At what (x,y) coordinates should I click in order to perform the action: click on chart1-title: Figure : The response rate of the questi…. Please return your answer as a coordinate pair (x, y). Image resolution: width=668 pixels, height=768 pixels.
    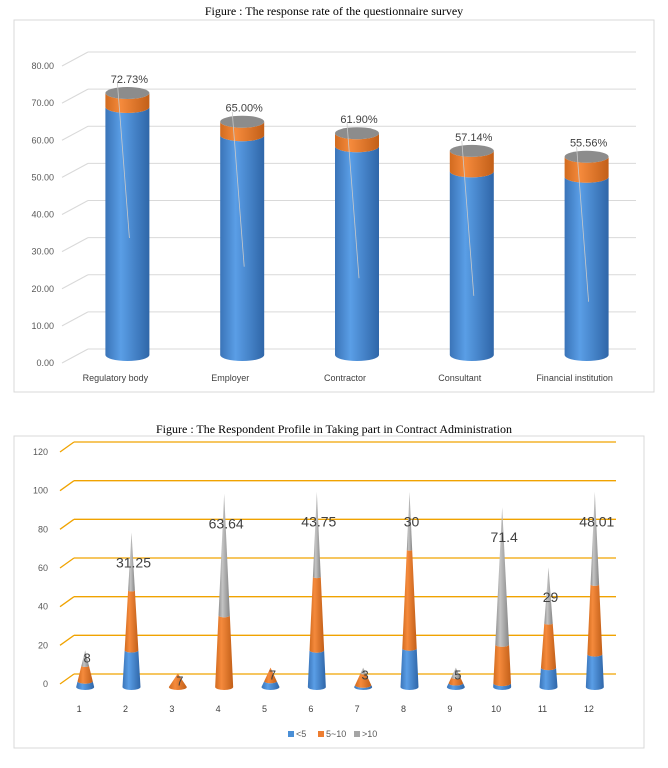
    Looking at the image, I should click on (334, 11).